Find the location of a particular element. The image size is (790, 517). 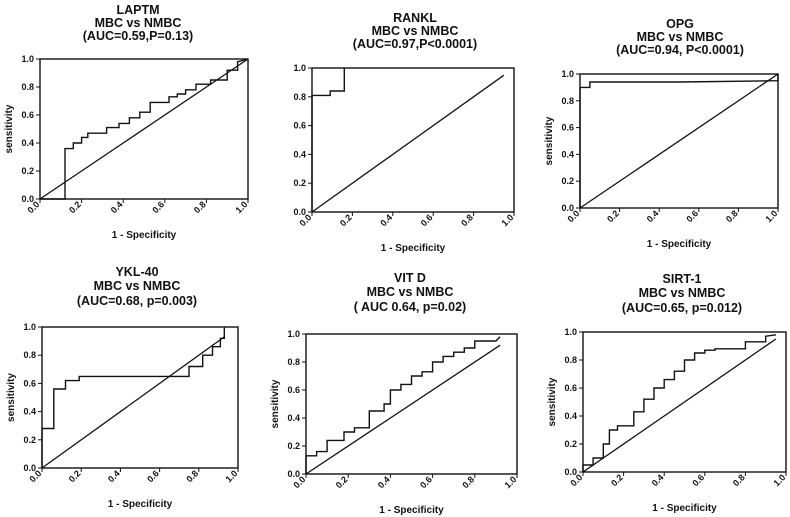

chart-title: VIT D is located at coordinates (410, 278).